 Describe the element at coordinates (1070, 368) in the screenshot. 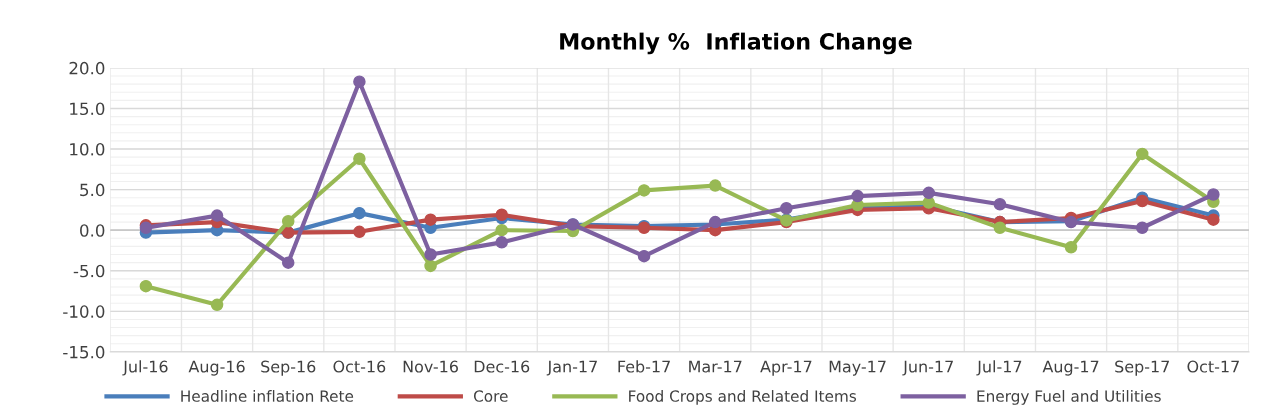

I see `x-tick-label: Aug-17` at that location.